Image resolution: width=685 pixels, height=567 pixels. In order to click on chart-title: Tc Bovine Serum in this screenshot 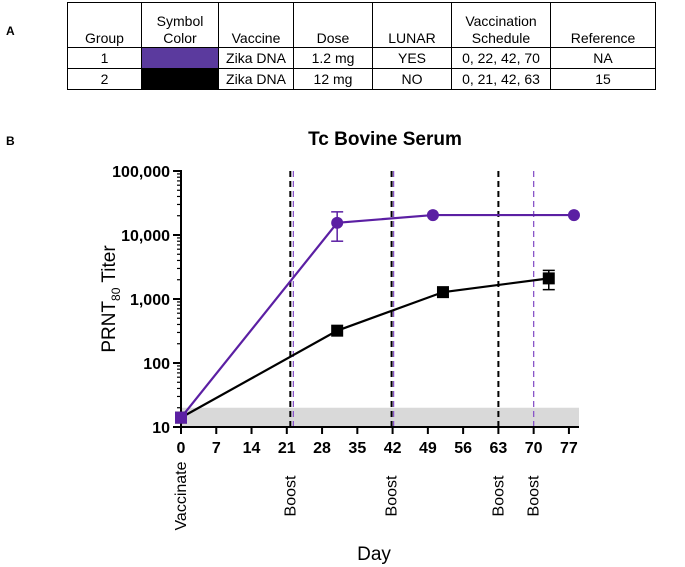, I will do `click(385, 139)`.